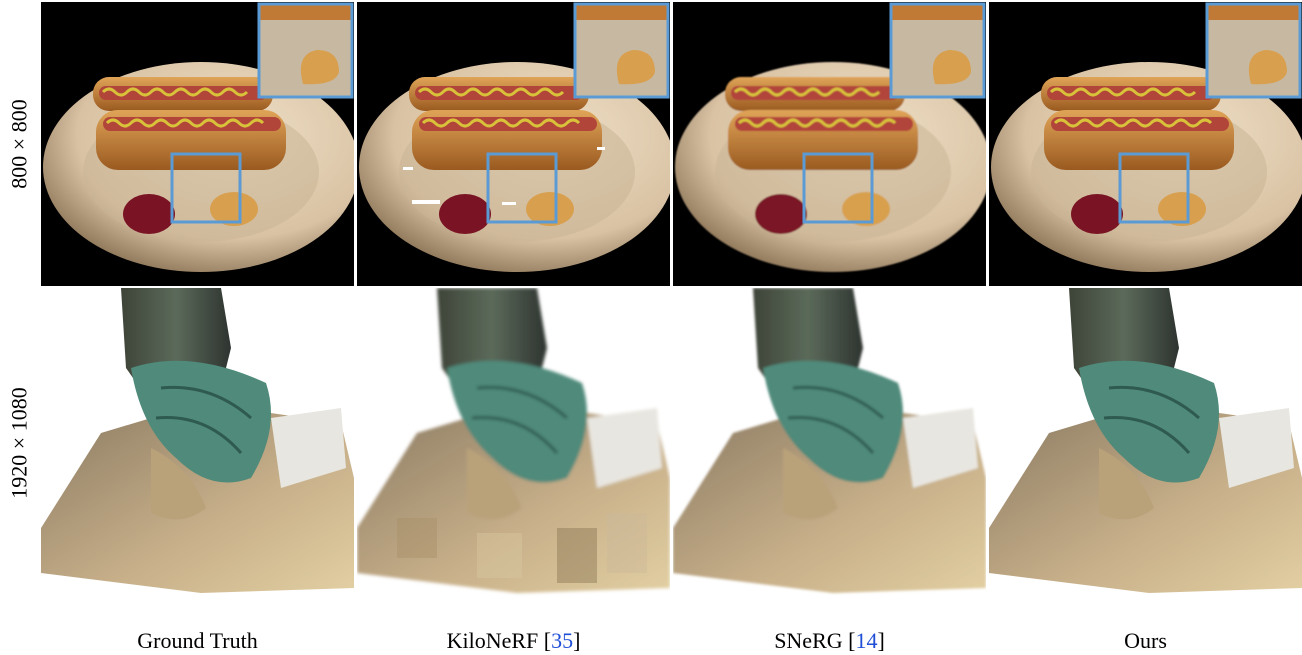 This screenshot has width=1302, height=655. What do you see at coordinates (499, 640) in the screenshot?
I see `caption-kilonerf-text: KiloNeRF [` at bounding box center [499, 640].